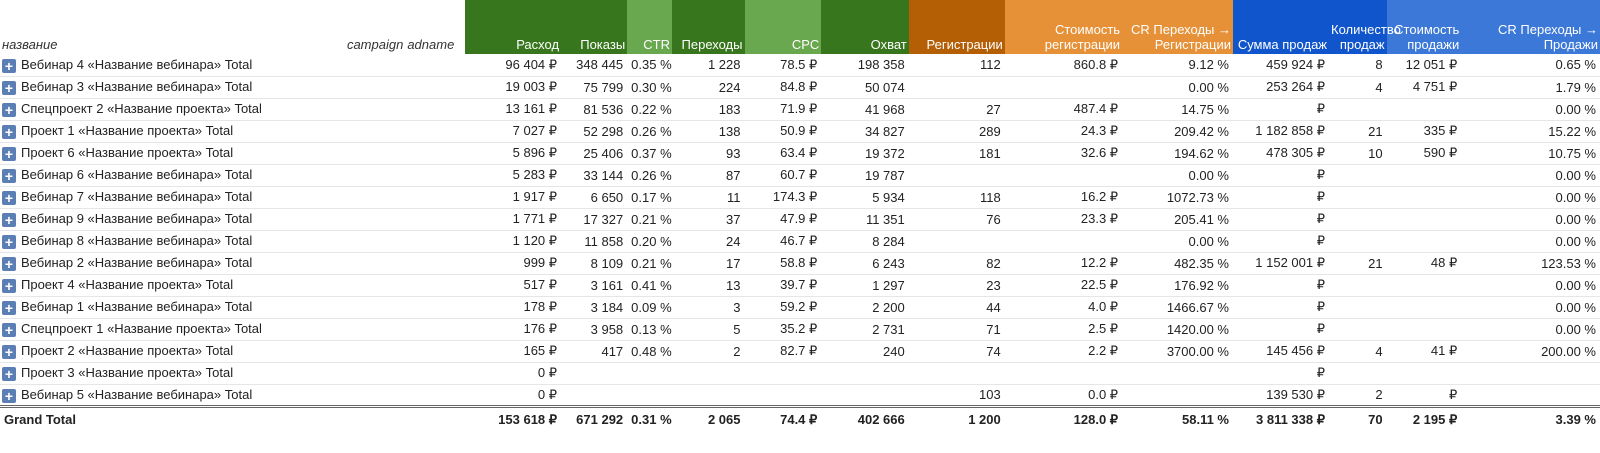 The image size is (1600, 453). Describe the element at coordinates (888, 263) in the screenshot. I see `cell-reach: 6 243` at that location.